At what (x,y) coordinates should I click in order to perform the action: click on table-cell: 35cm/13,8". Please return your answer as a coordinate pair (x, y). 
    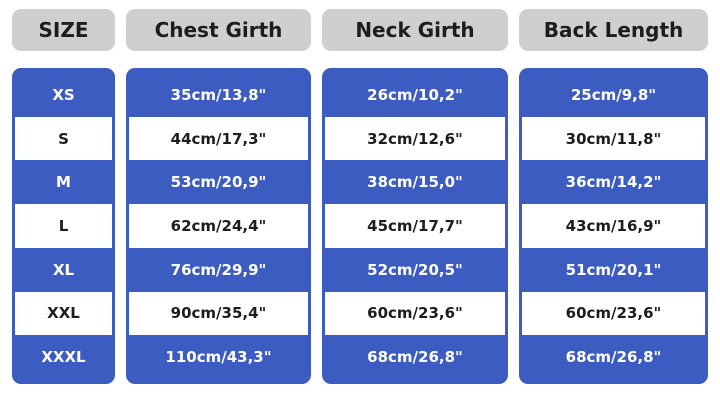
    Looking at the image, I should click on (218, 94).